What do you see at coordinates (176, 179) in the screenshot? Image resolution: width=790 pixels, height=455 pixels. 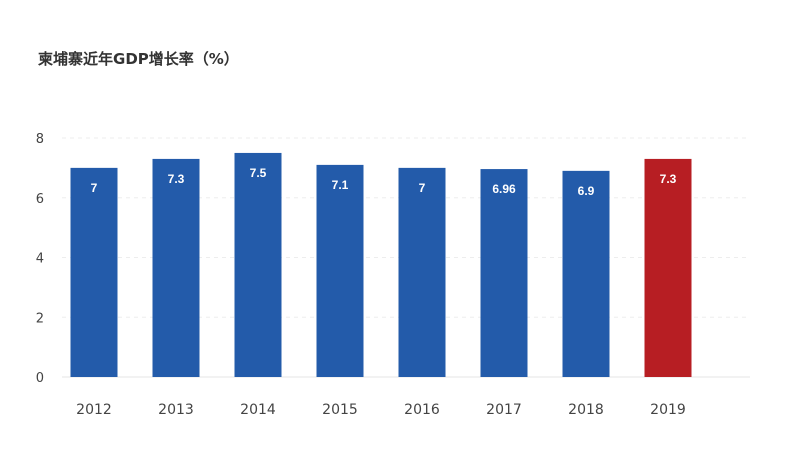 I see `data-label-2013: 7.3` at bounding box center [176, 179].